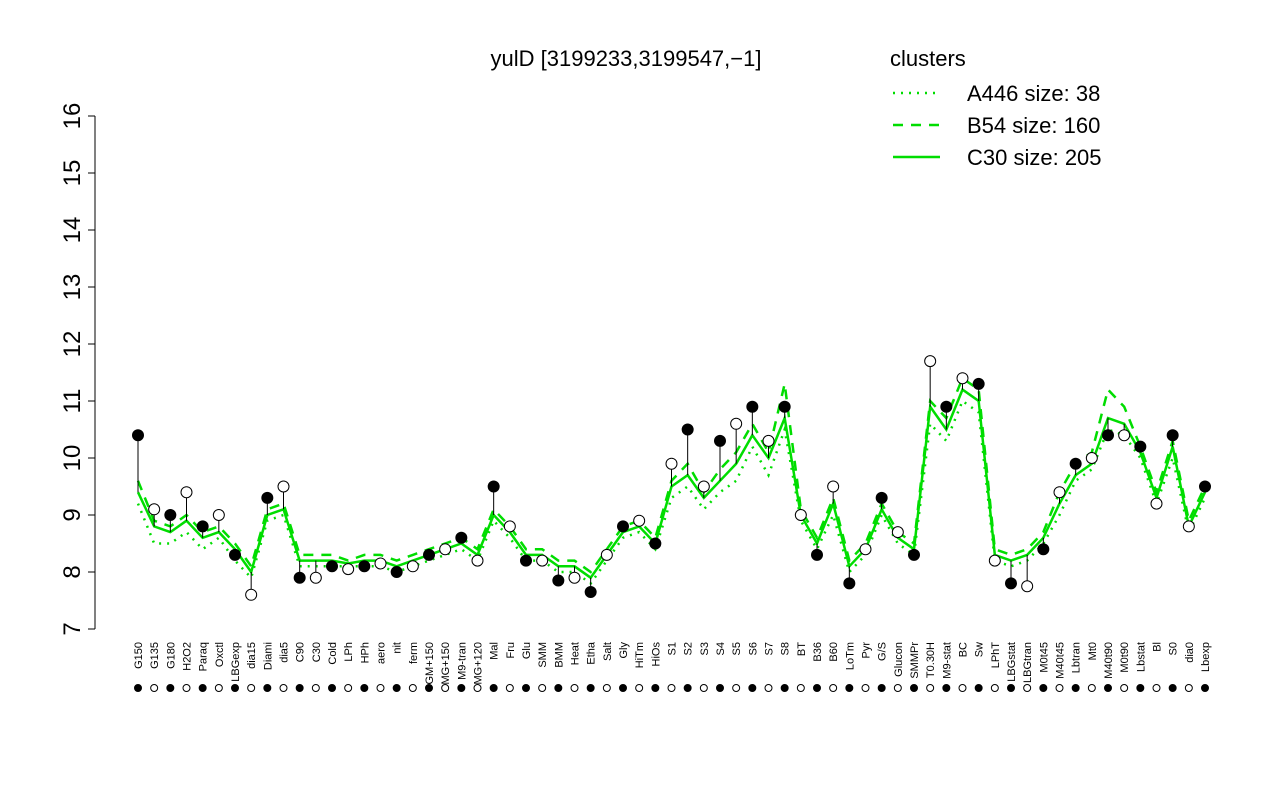 Image resolution: width=1280 pixels, height=805 pixels. Describe the element at coordinates (915, 660) in the screenshot. I see `x-tick-label: SMMPr` at that location.